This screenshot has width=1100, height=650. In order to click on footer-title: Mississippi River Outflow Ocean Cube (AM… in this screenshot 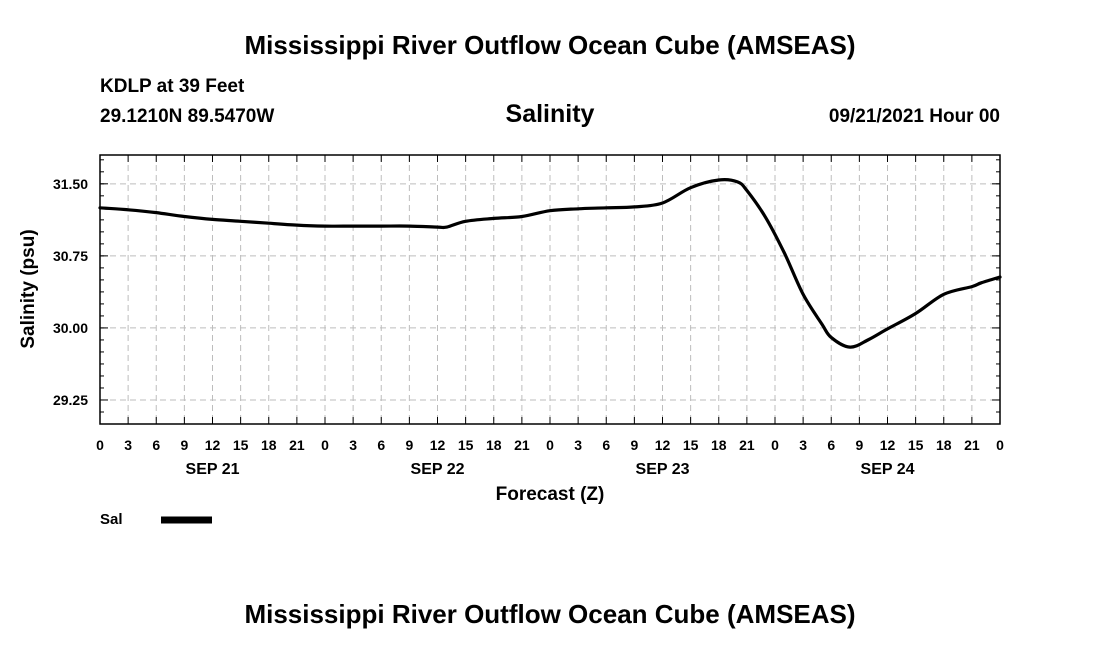, I will do `click(550, 614)`.